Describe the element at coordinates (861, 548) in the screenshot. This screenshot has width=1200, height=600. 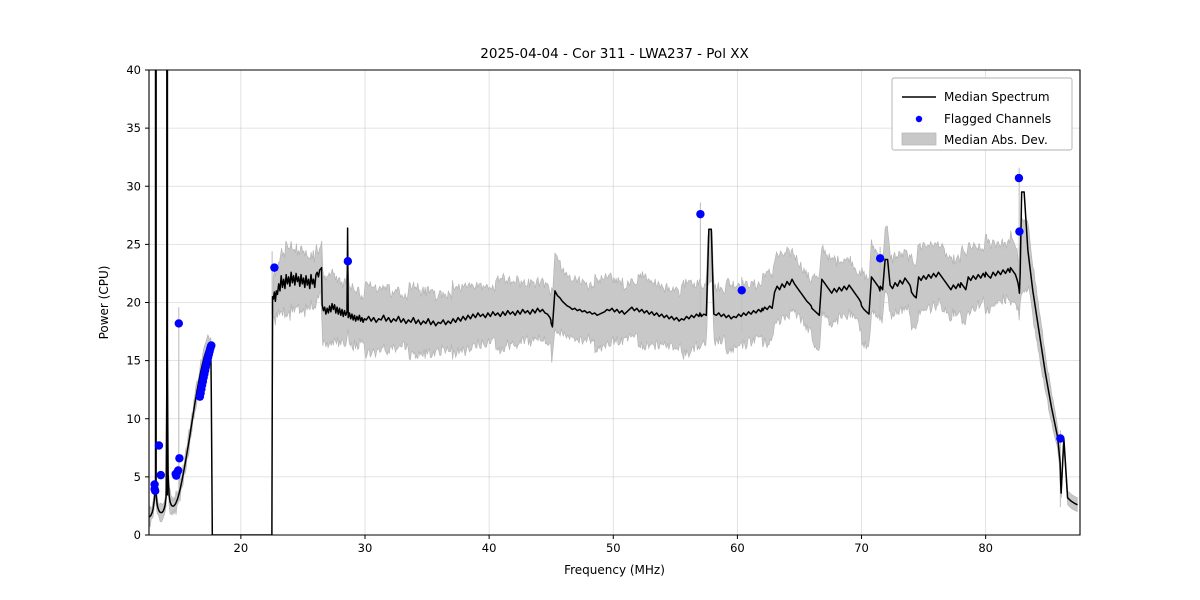
I see `x-tick-label: 70` at that location.